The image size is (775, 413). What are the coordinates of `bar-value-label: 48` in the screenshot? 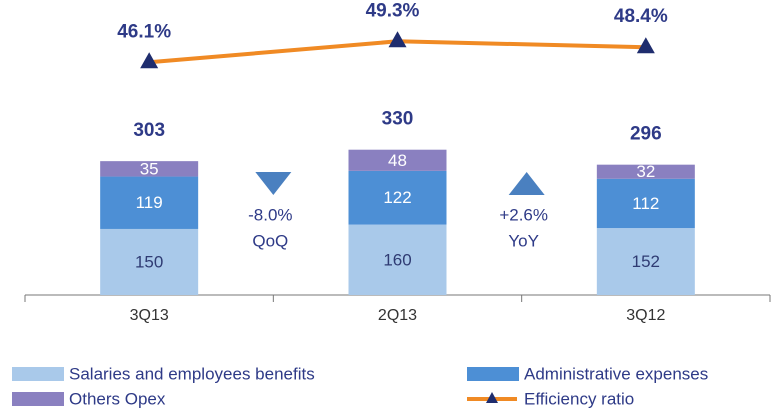 It's located at (397, 160).